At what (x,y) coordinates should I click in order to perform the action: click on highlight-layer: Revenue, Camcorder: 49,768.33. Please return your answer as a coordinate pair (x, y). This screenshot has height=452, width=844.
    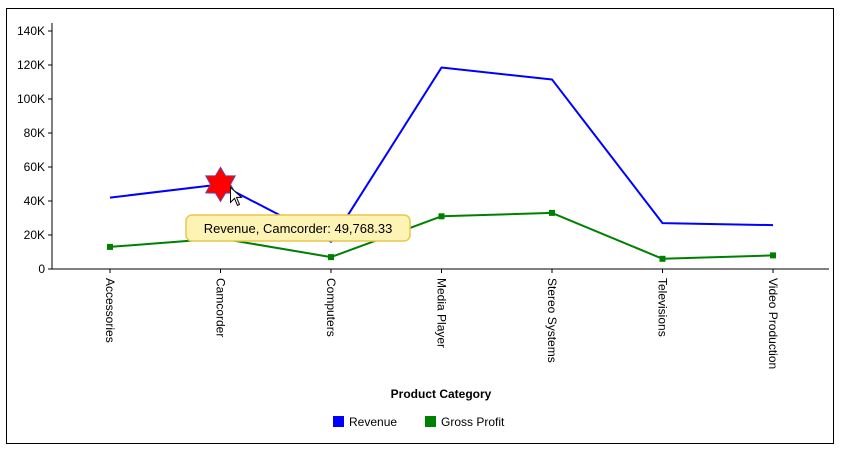
    Looking at the image, I should click on (298, 204).